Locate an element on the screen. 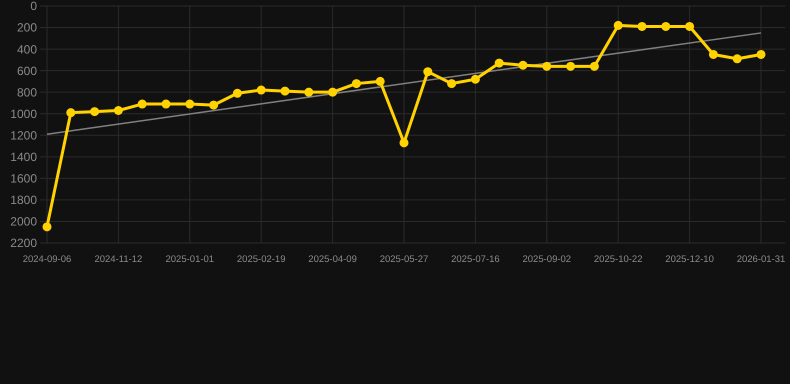 Image resolution: width=790 pixels, height=384 pixels. x-tick-label: 2025-10-22 is located at coordinates (618, 259).